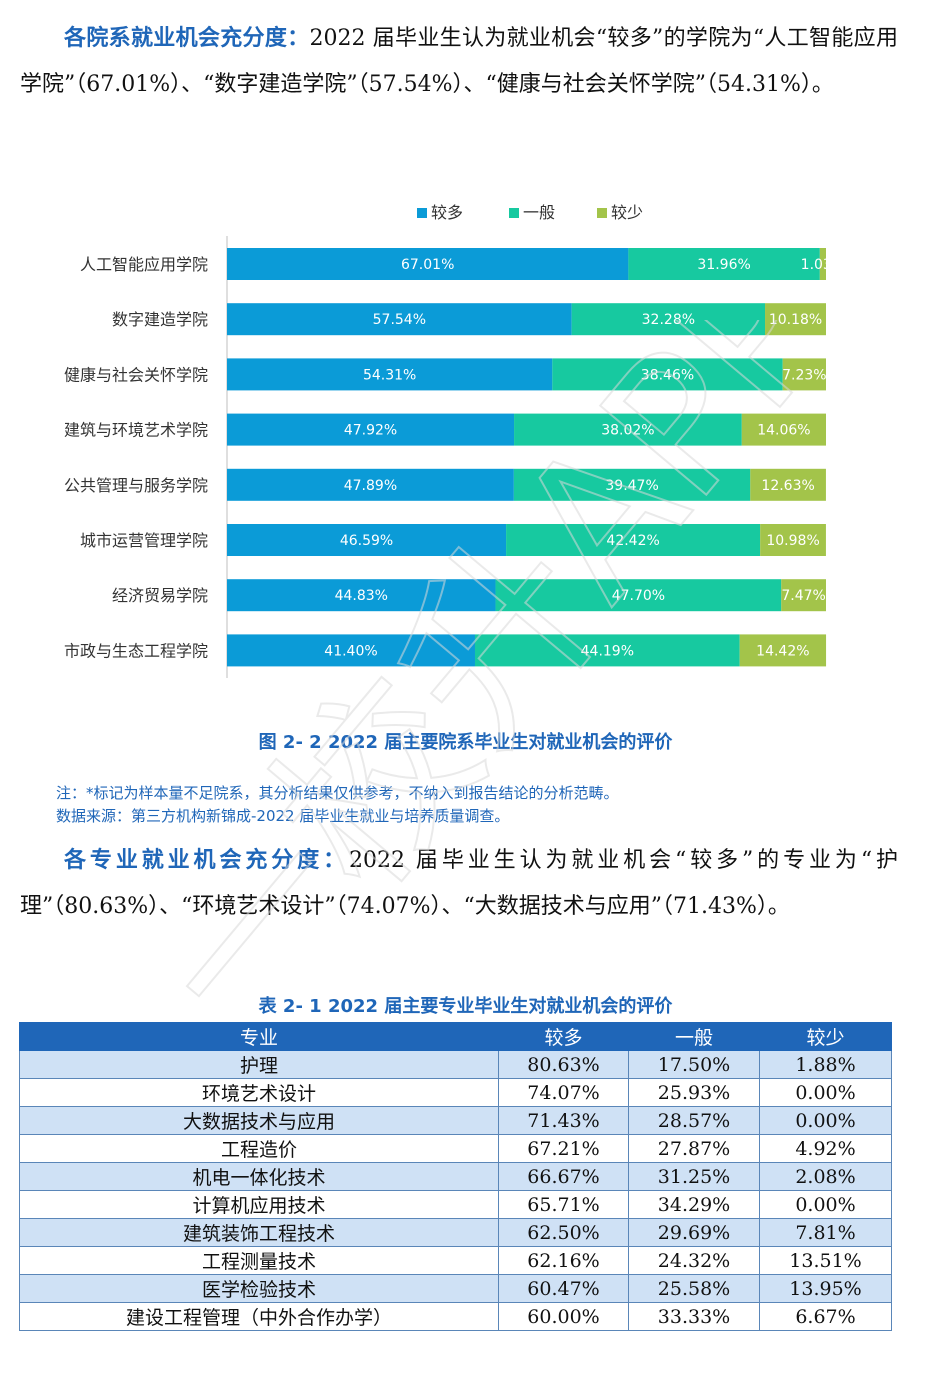  I want to click on data-label: 38.02%, so click(627, 431).